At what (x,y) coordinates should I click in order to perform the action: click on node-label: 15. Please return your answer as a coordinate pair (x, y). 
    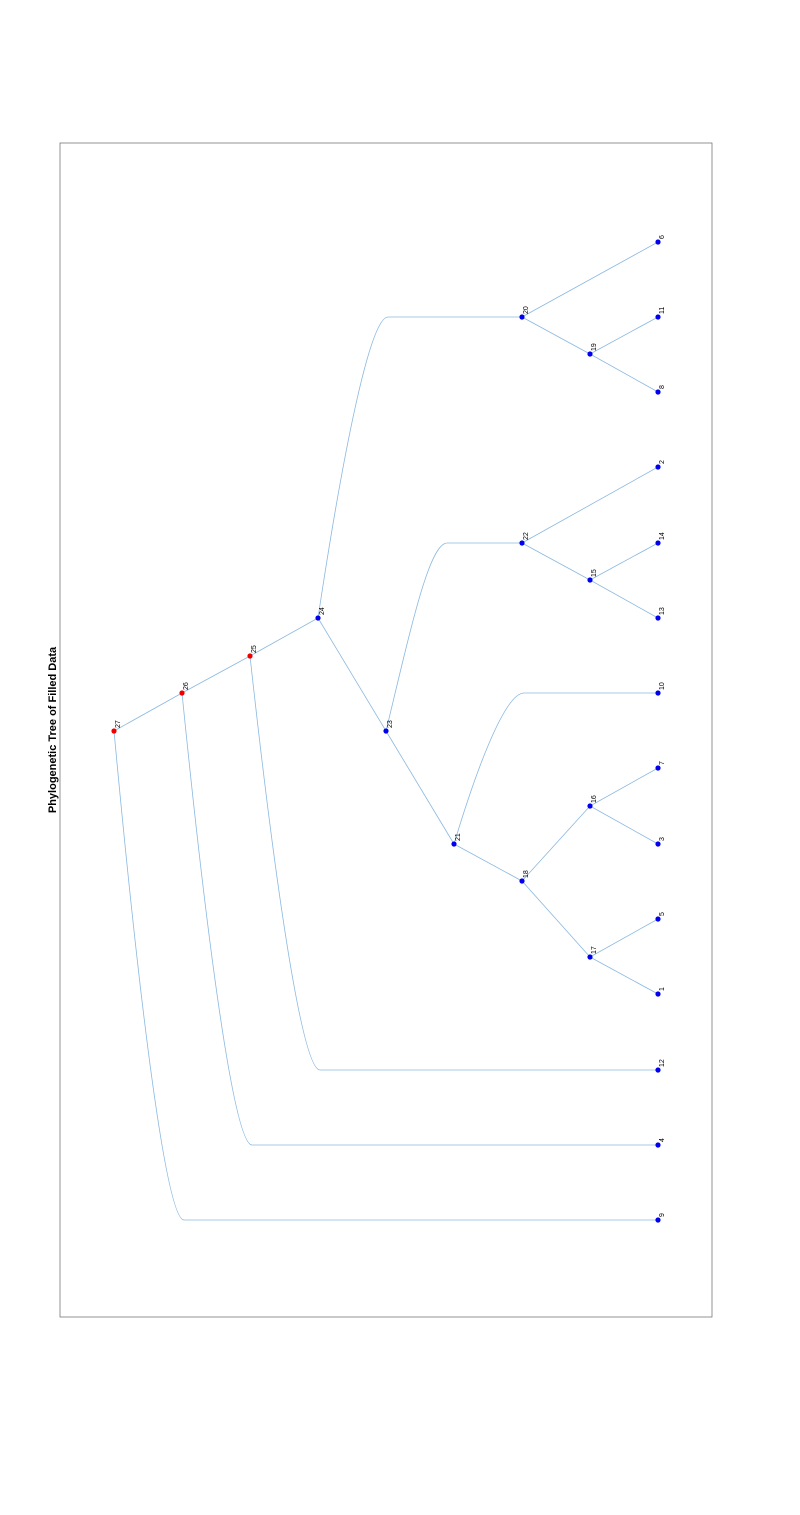
    Looking at the image, I should click on (594, 573).